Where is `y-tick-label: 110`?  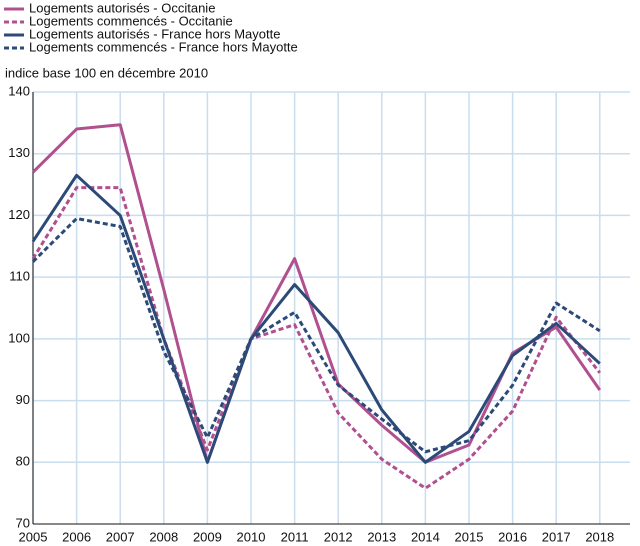
y-tick-label: 110 is located at coordinates (19, 276).